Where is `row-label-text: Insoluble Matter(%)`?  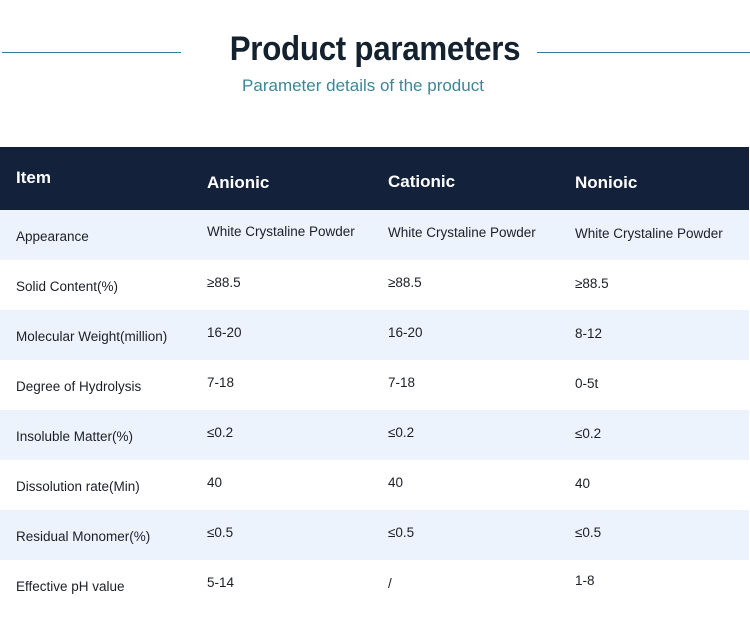 row-label-text: Insoluble Matter(%) is located at coordinates (75, 436).